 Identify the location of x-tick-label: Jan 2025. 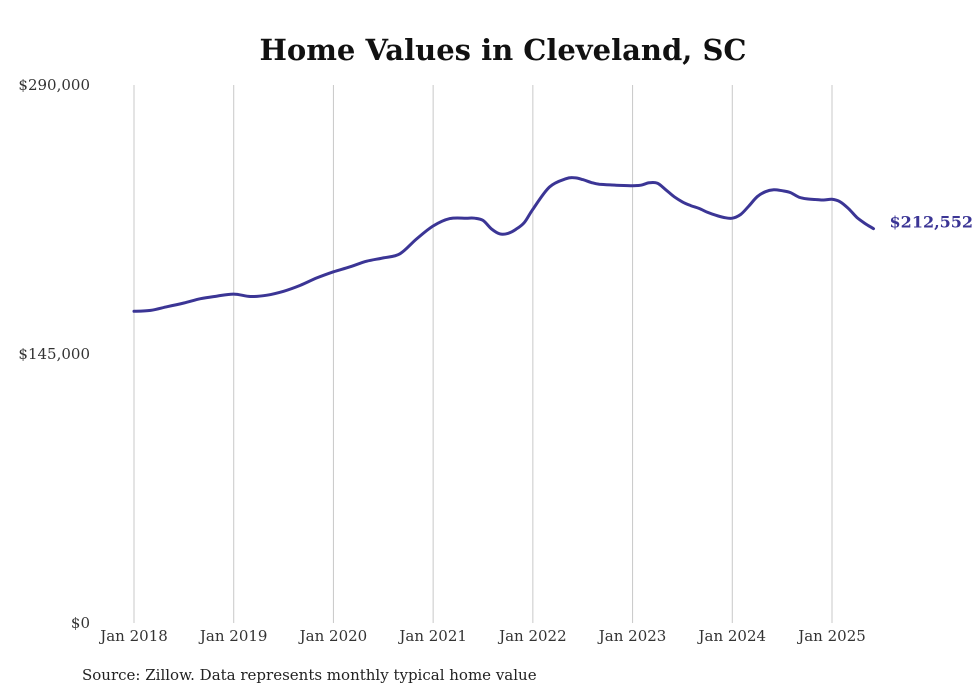
(831, 636).